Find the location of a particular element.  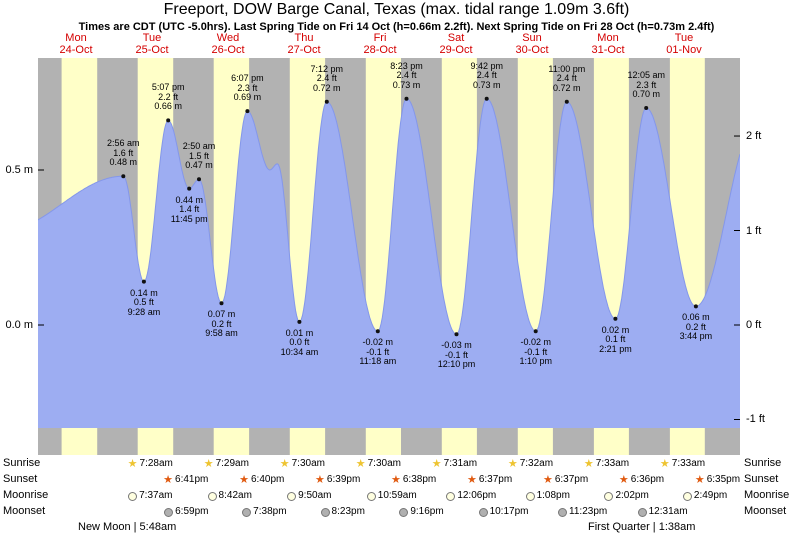

sunrise-entry: ★ 7:32am is located at coordinates (530, 464).